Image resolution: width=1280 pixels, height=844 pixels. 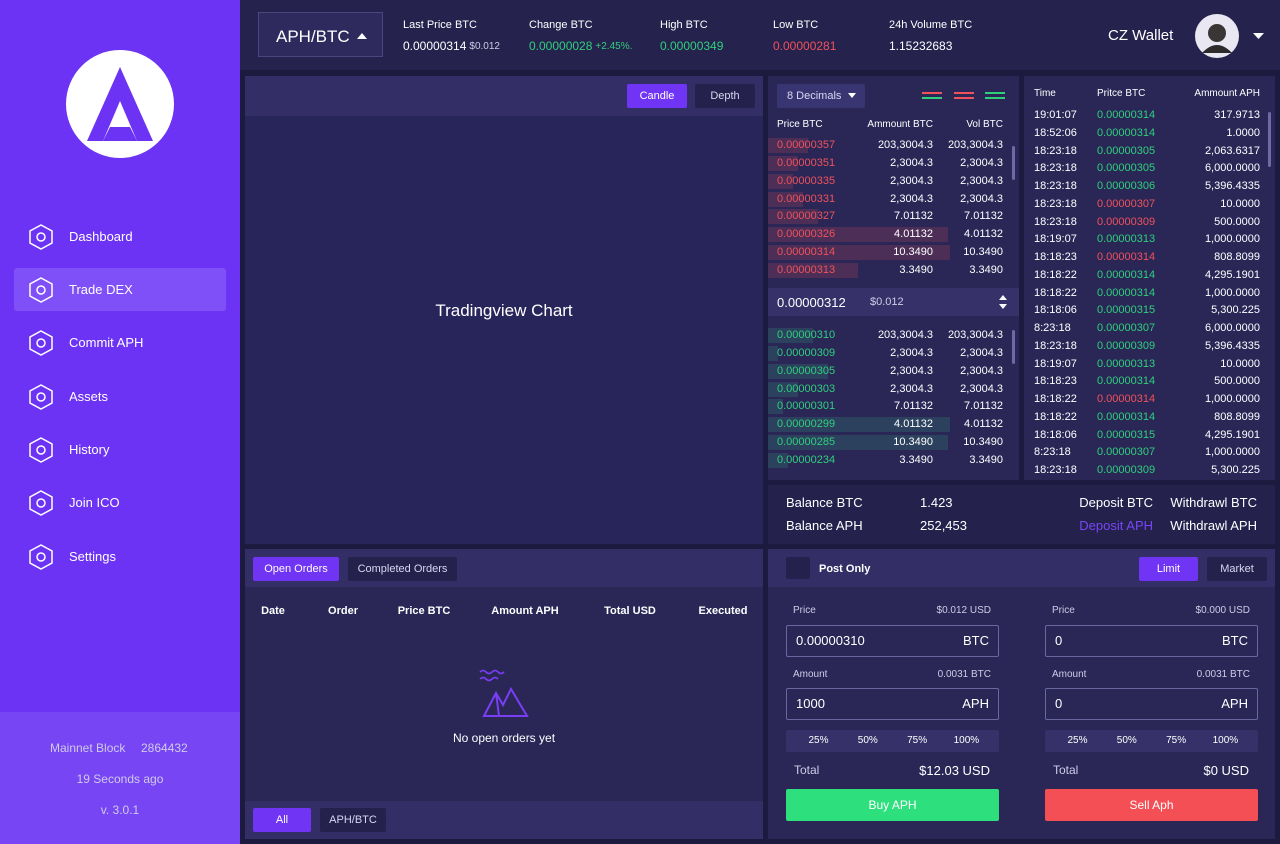 I want to click on column-header: Time, so click(x=1045, y=93).